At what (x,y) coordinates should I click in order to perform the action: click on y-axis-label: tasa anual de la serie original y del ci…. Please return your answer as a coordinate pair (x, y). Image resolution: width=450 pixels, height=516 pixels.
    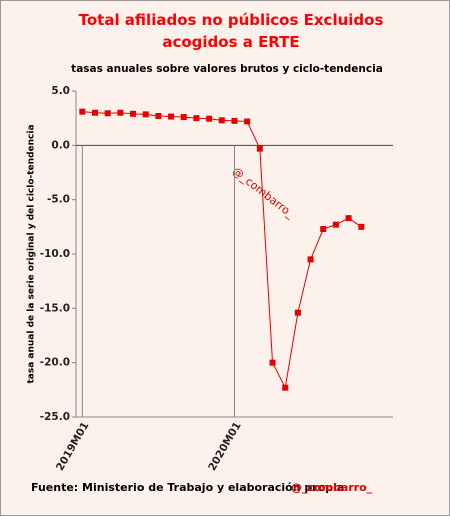
    Looking at the image, I should click on (32, 253).